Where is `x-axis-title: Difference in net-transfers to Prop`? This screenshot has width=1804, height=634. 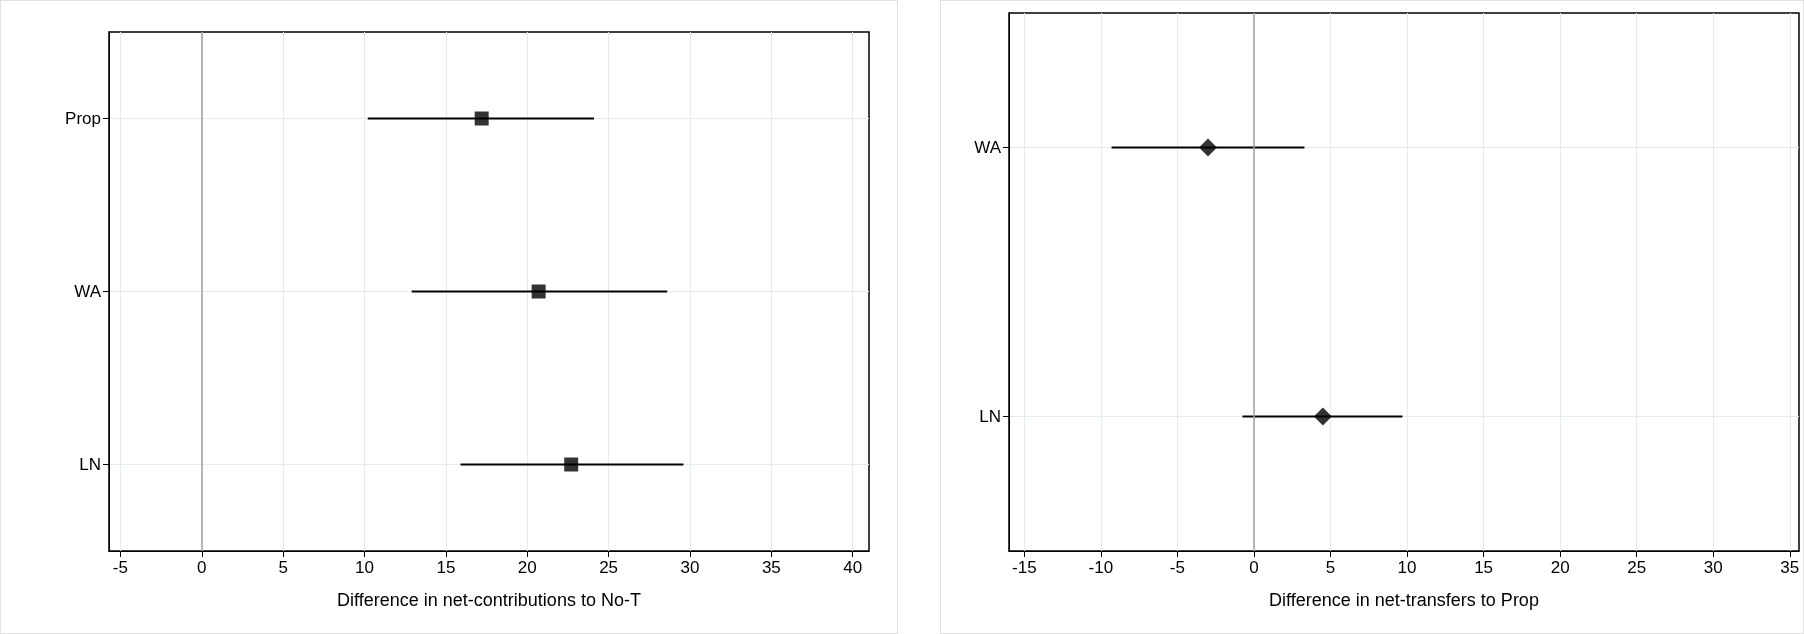
x-axis-title: Difference in net-transfers to Prop is located at coordinates (1404, 600).